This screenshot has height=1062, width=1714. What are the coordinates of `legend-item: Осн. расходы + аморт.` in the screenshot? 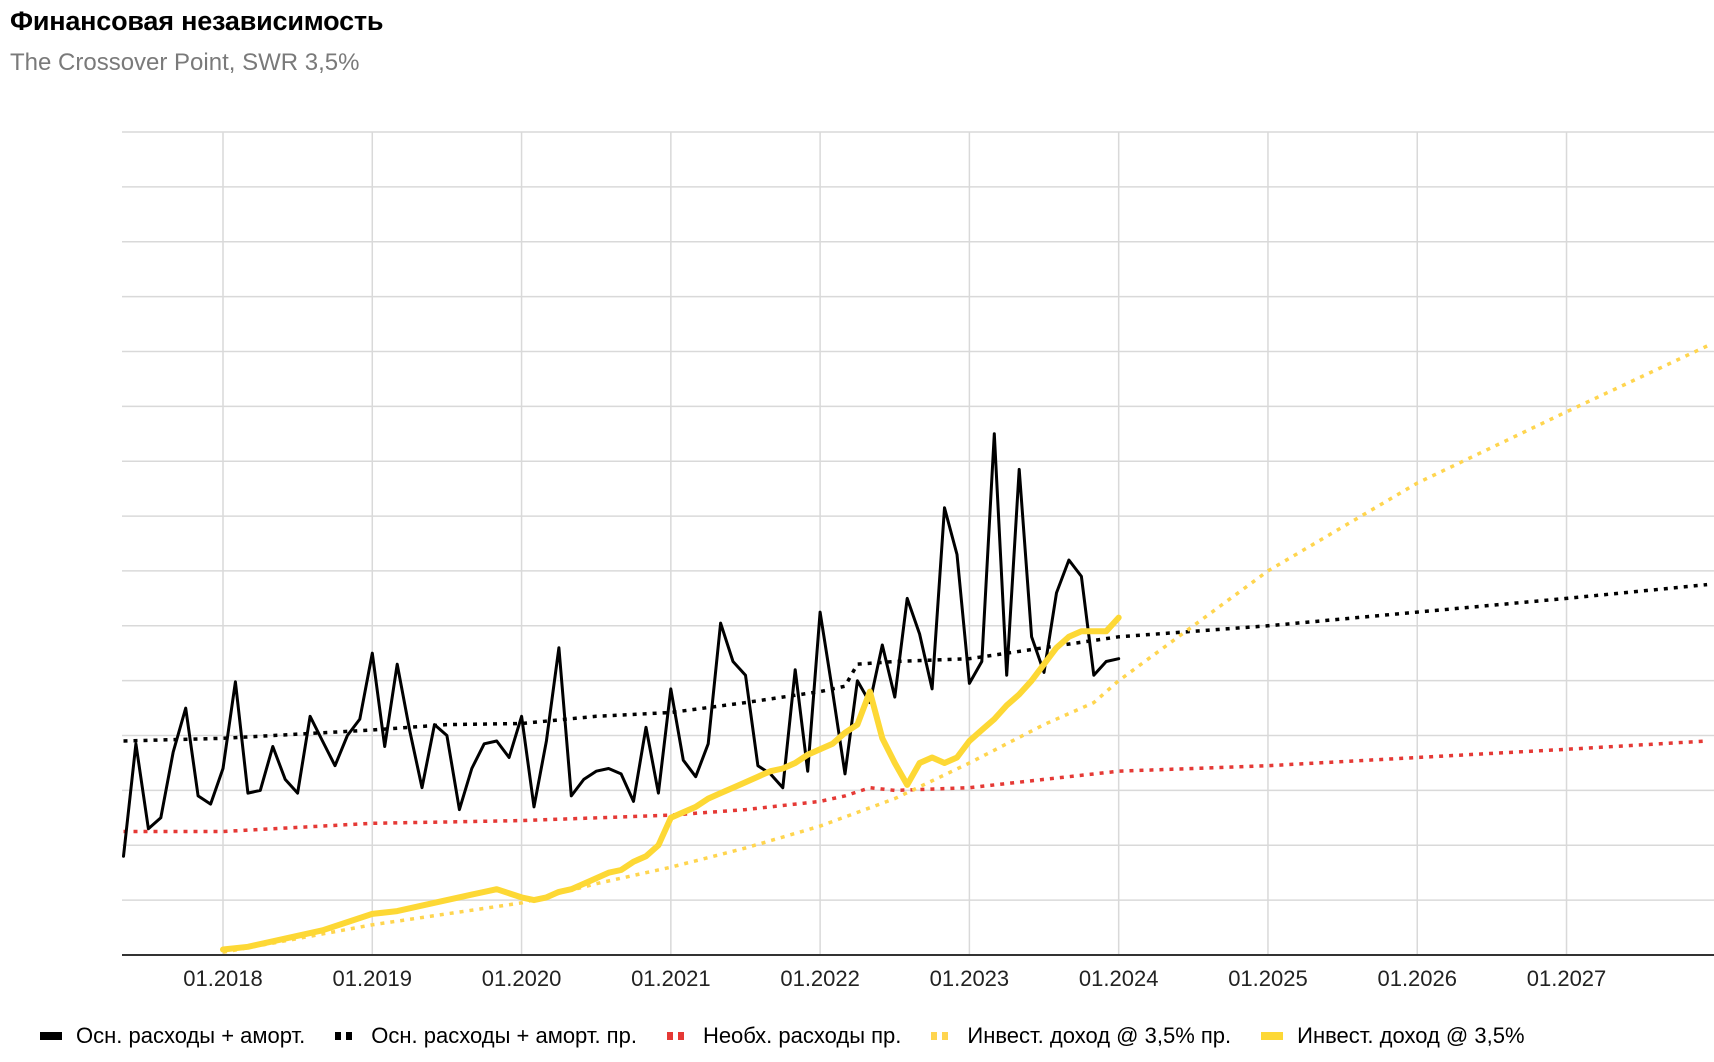 It's located at (172, 1036).